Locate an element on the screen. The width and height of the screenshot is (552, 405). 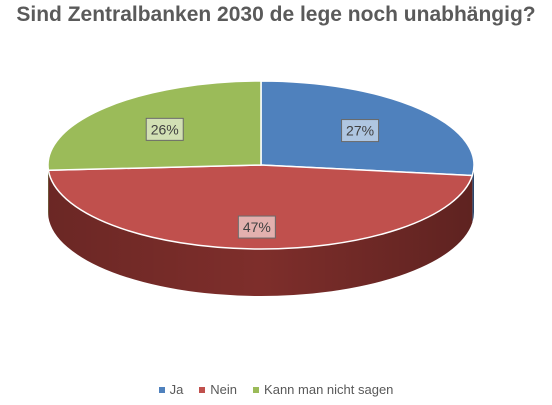
data-label-nein: 47% is located at coordinates (256, 227).